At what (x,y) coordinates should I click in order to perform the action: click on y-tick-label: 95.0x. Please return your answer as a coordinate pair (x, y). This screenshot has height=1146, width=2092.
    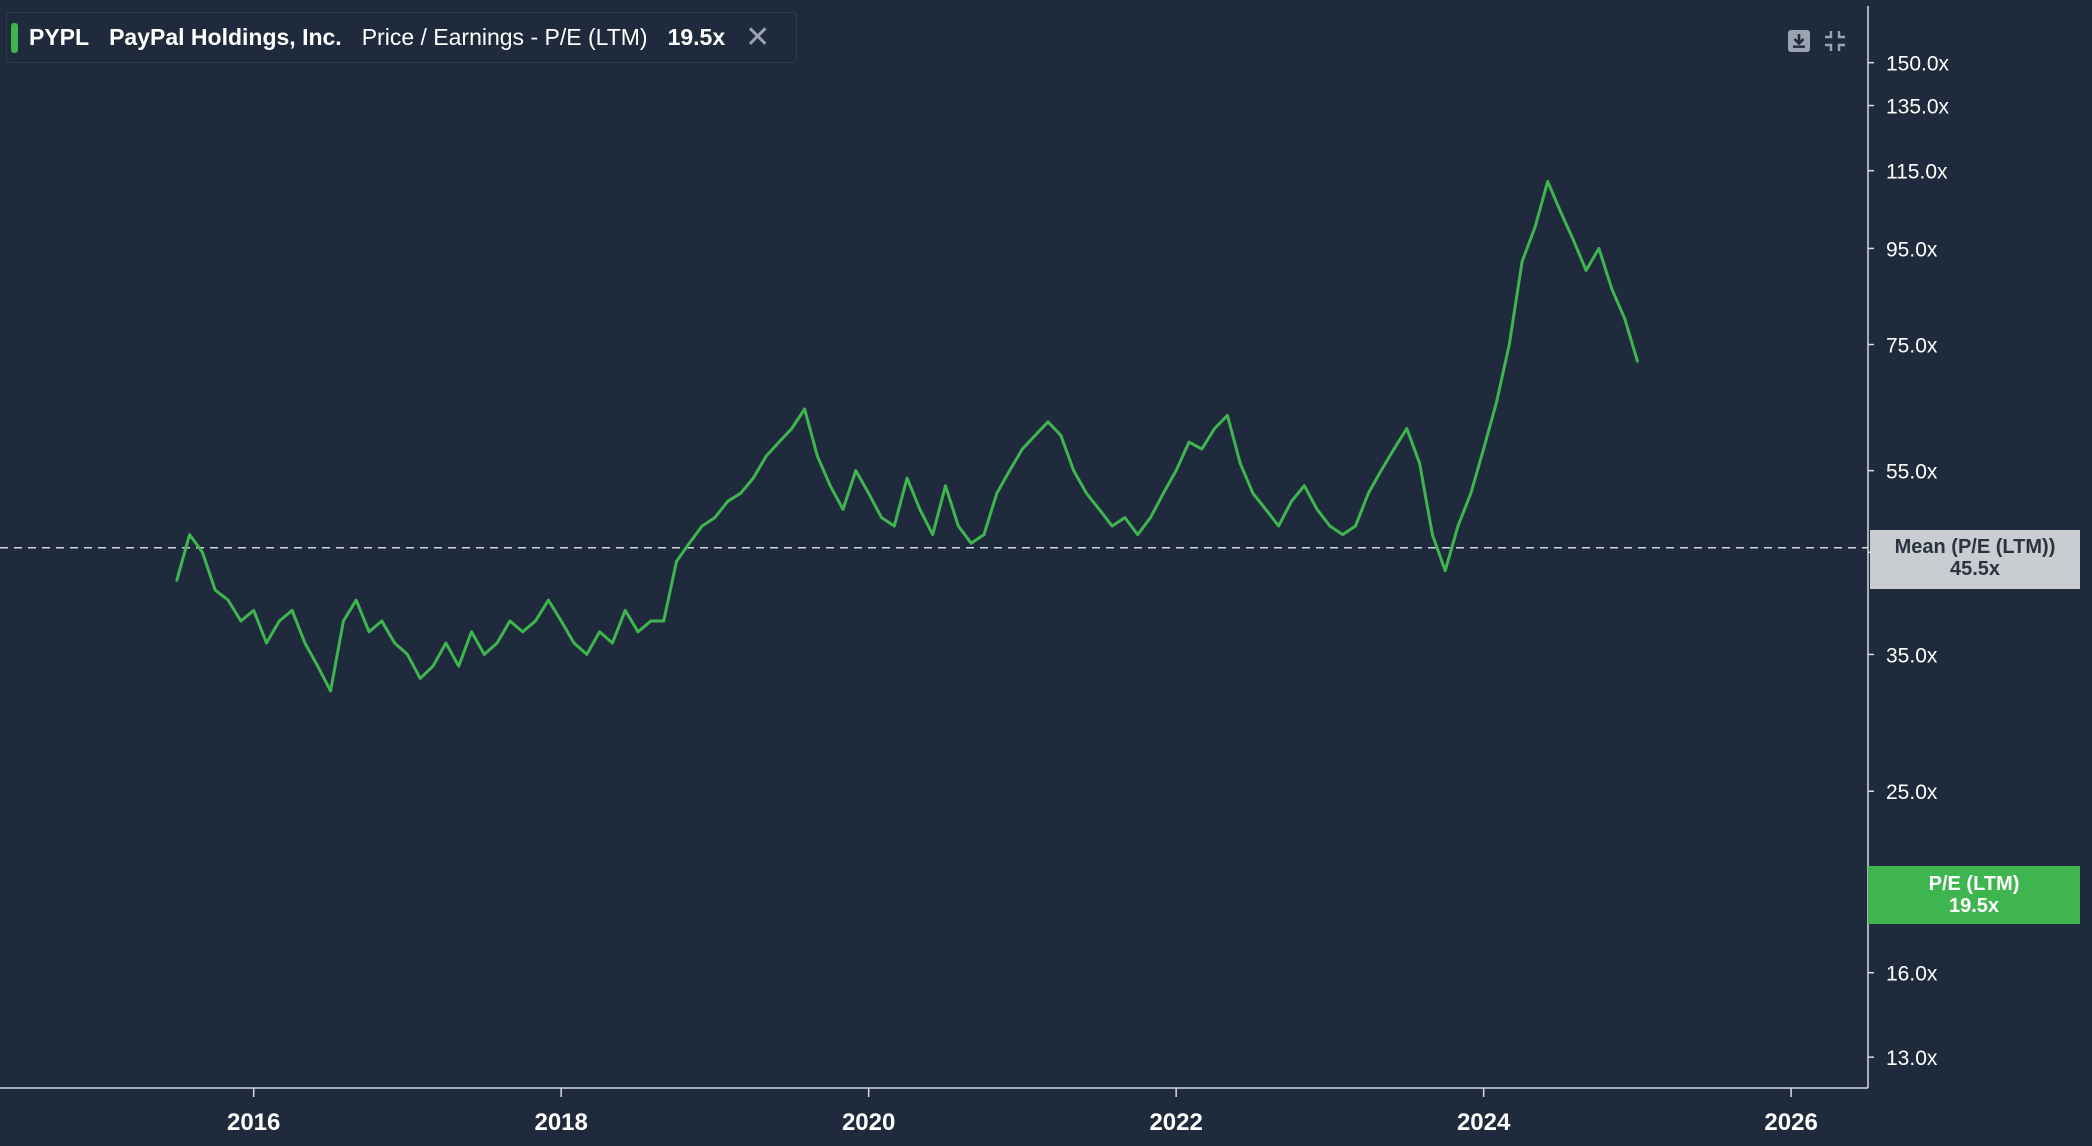
    Looking at the image, I should click on (1912, 249).